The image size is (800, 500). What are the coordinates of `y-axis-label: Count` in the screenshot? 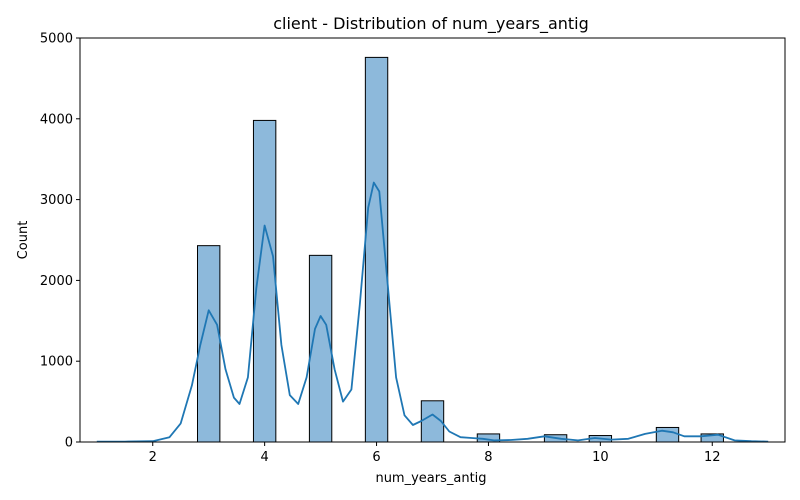 It's located at (23, 240).